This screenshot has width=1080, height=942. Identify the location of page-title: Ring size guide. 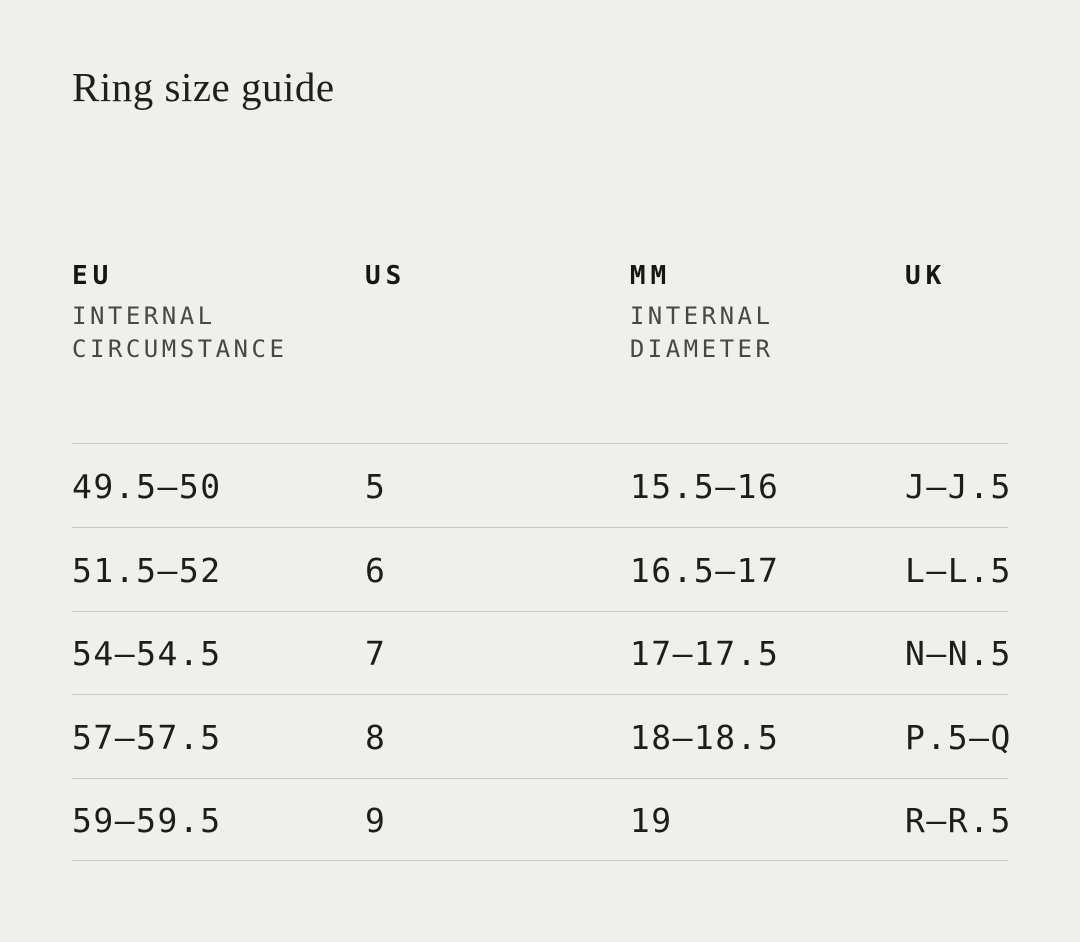
(203, 87).